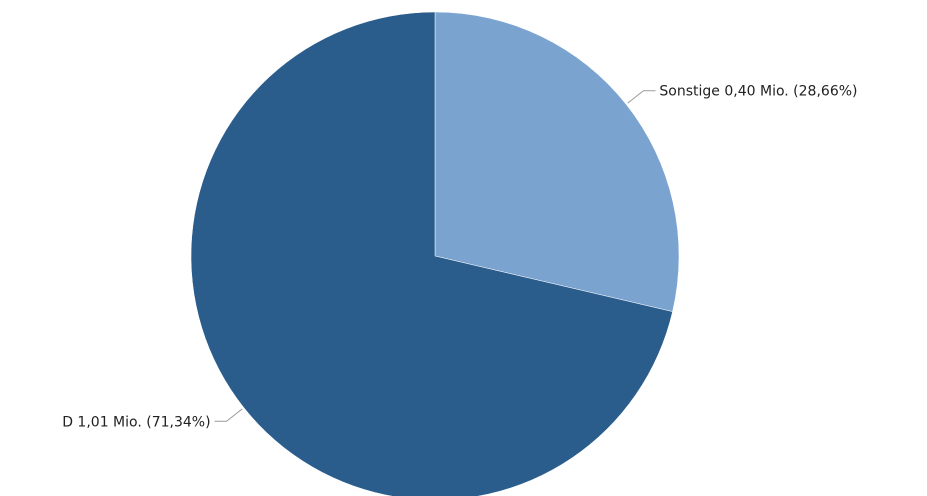 The height and width of the screenshot is (496, 927). Describe the element at coordinates (758, 92) in the screenshot. I see `slice-label-sonstige: Sonstige 0,40 Mio. (28,66%)` at that location.